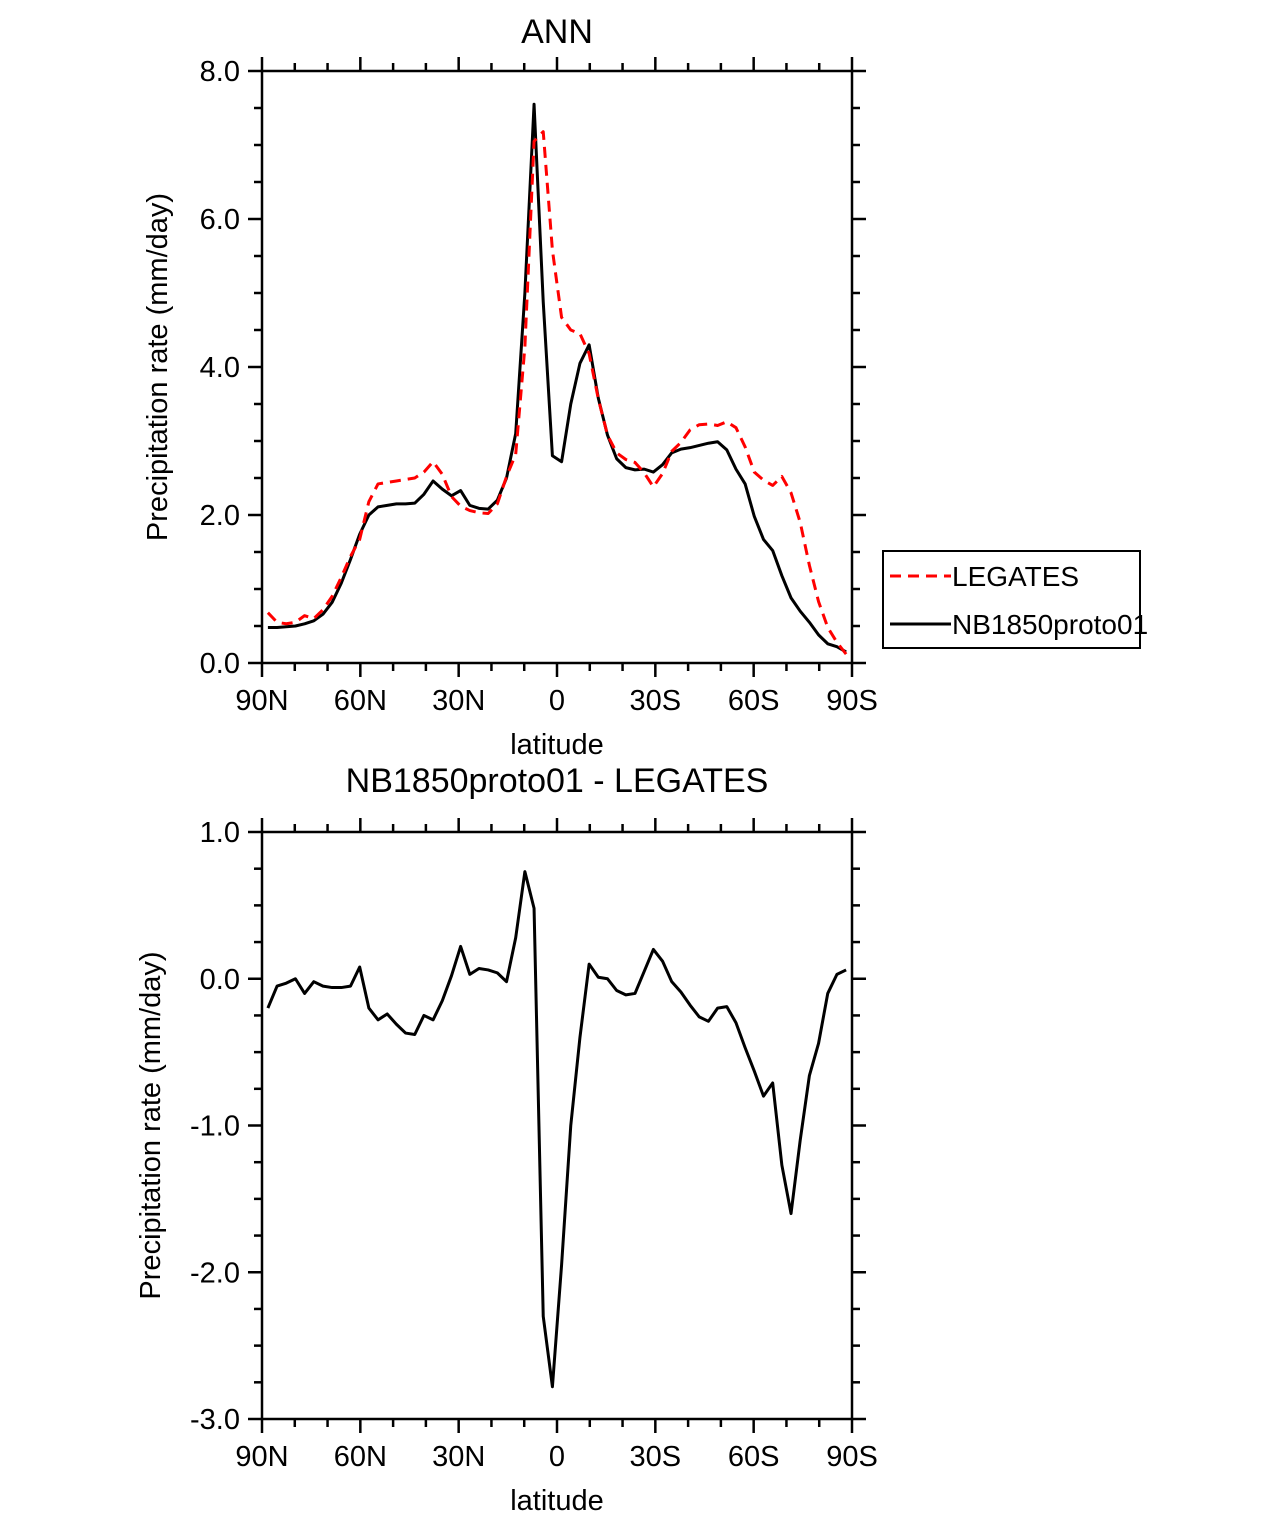  I want to click on panel-title: NB1850proto01 - LEGATES, so click(557, 781).